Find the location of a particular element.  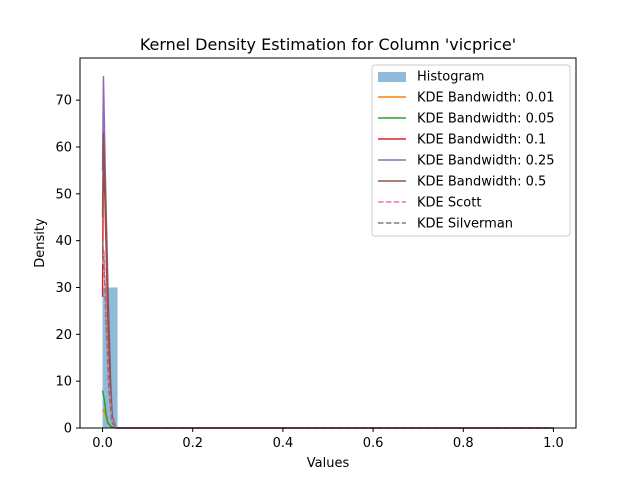

x-axis-ticks: 0.0 0.2 0.4 0.6 0.8 1.0 is located at coordinates (328, 439).